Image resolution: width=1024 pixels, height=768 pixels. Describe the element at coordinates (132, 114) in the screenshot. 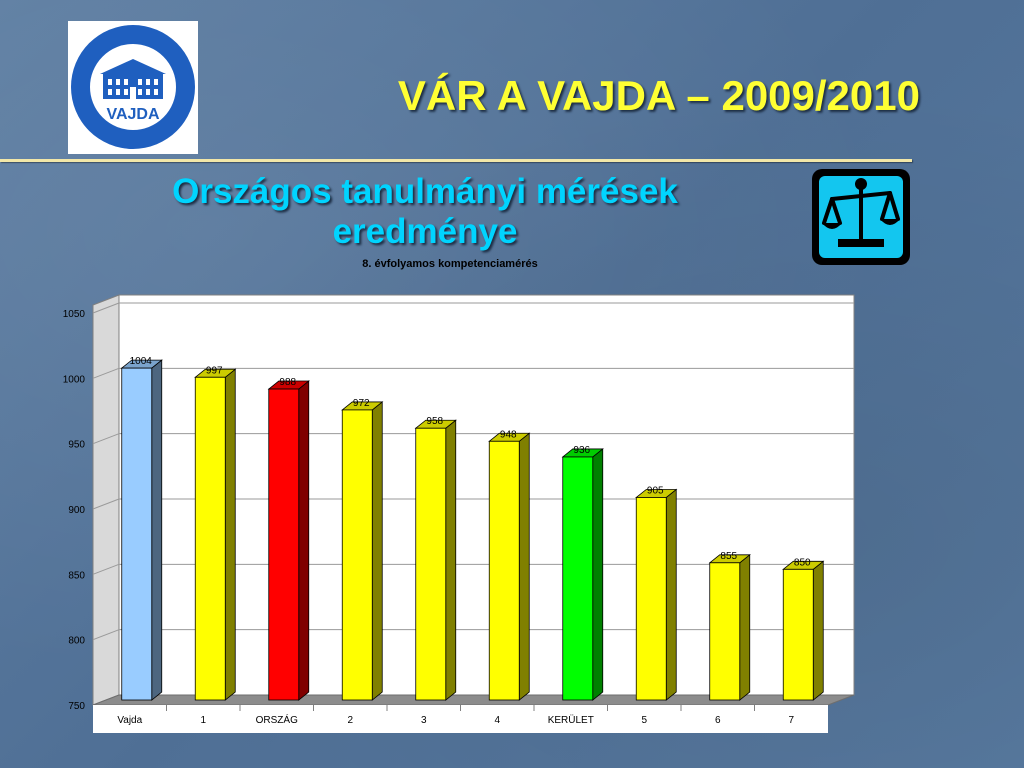

I see `logo-name: VAJDA` at that location.